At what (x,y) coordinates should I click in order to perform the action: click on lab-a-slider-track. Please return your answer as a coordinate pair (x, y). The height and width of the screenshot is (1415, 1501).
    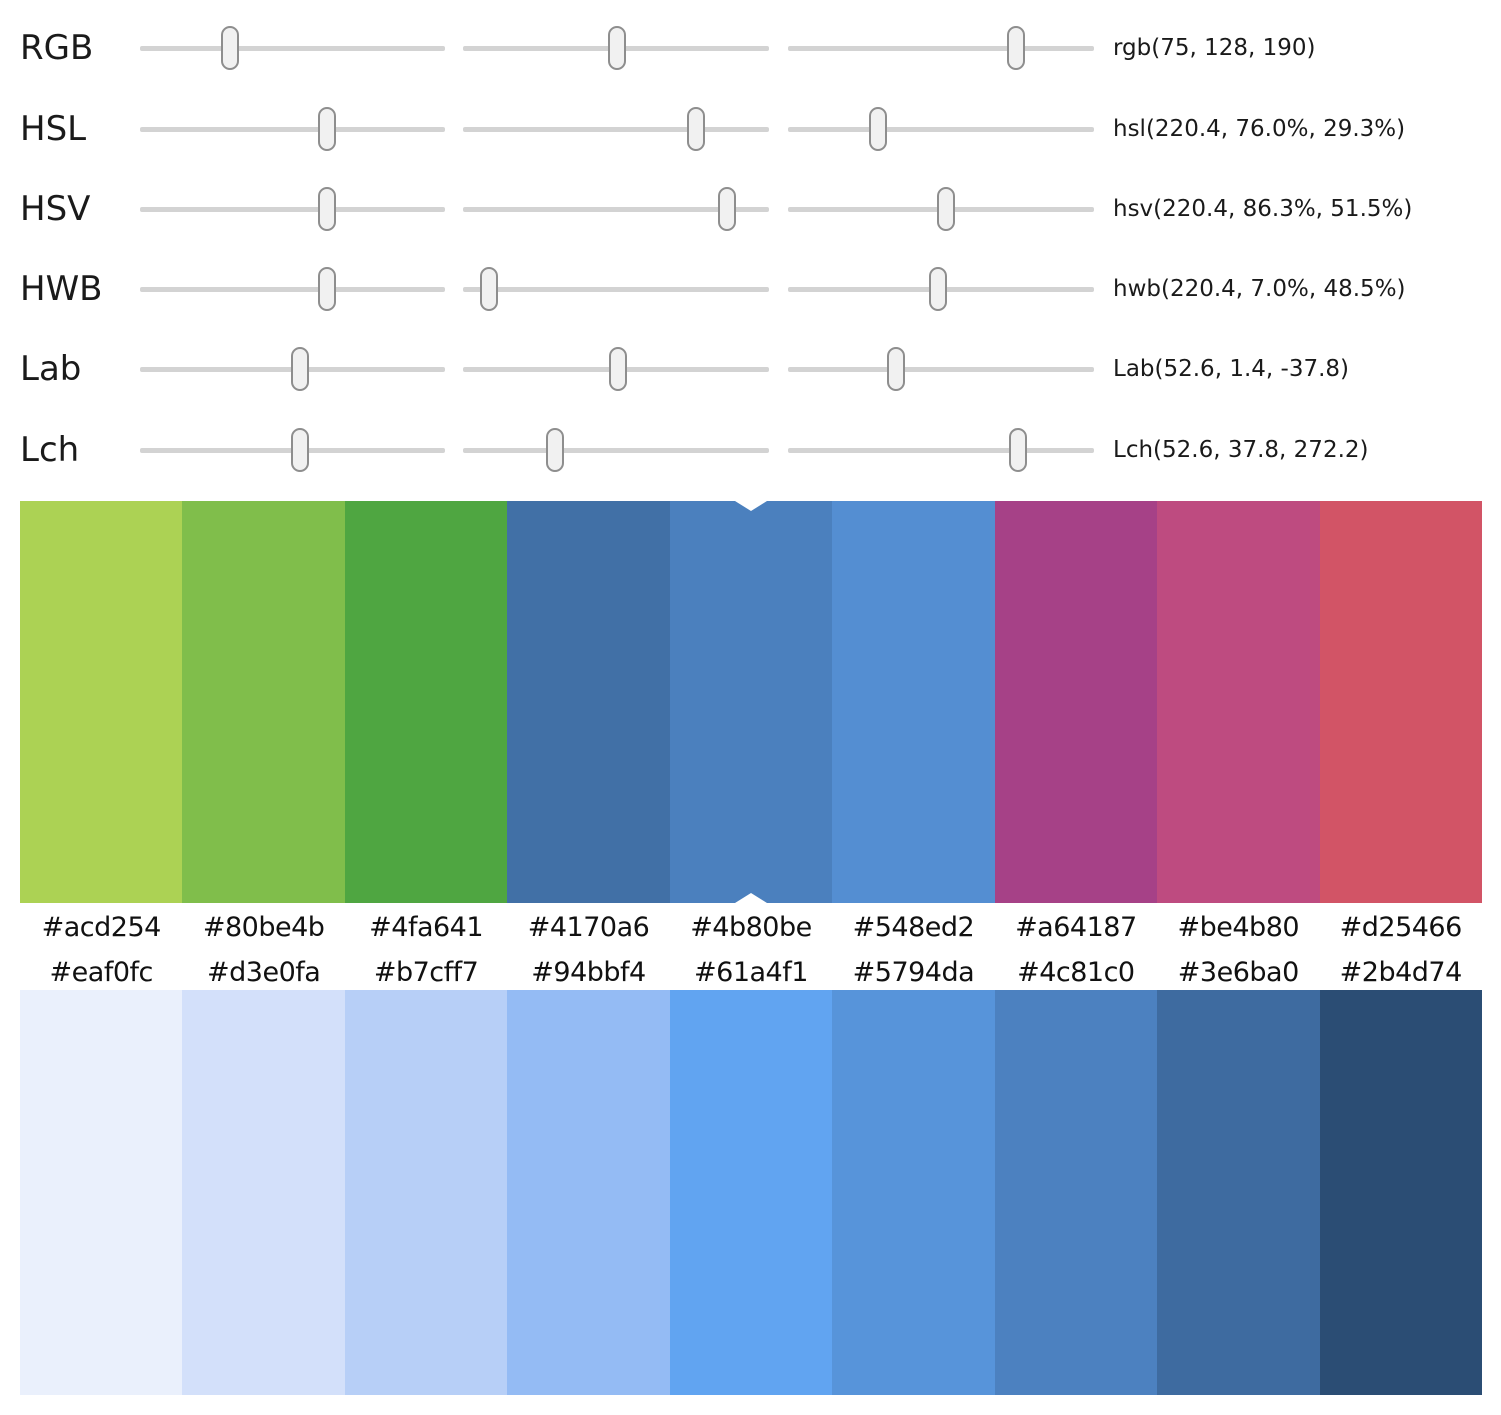
    Looking at the image, I should click on (616, 369).